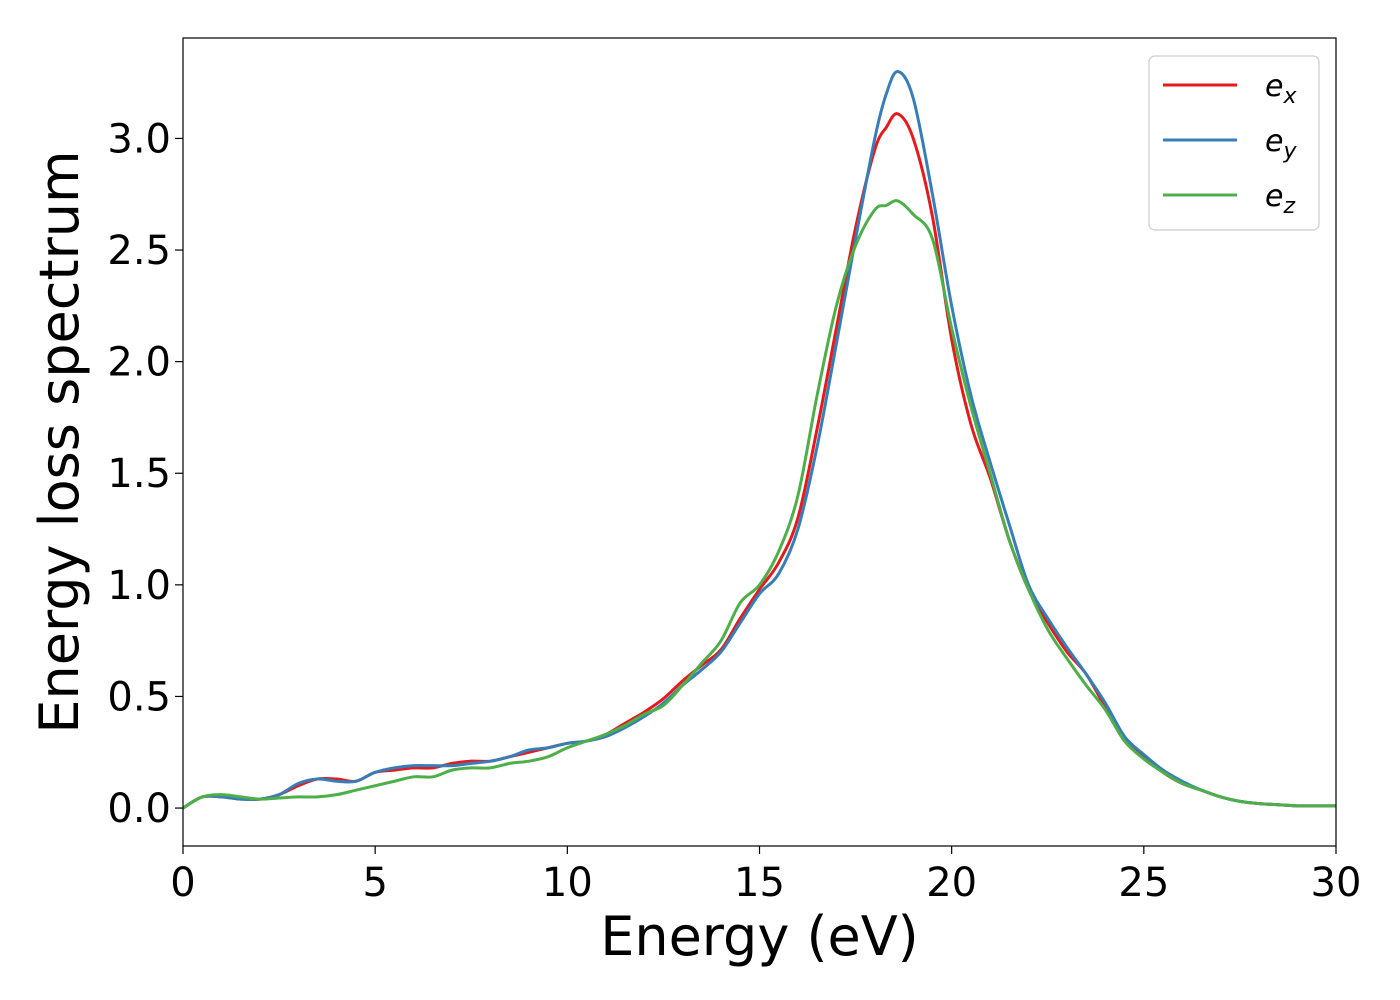 The height and width of the screenshot is (1000, 1400). I want to click on x-tick-label: 20, so click(951, 883).